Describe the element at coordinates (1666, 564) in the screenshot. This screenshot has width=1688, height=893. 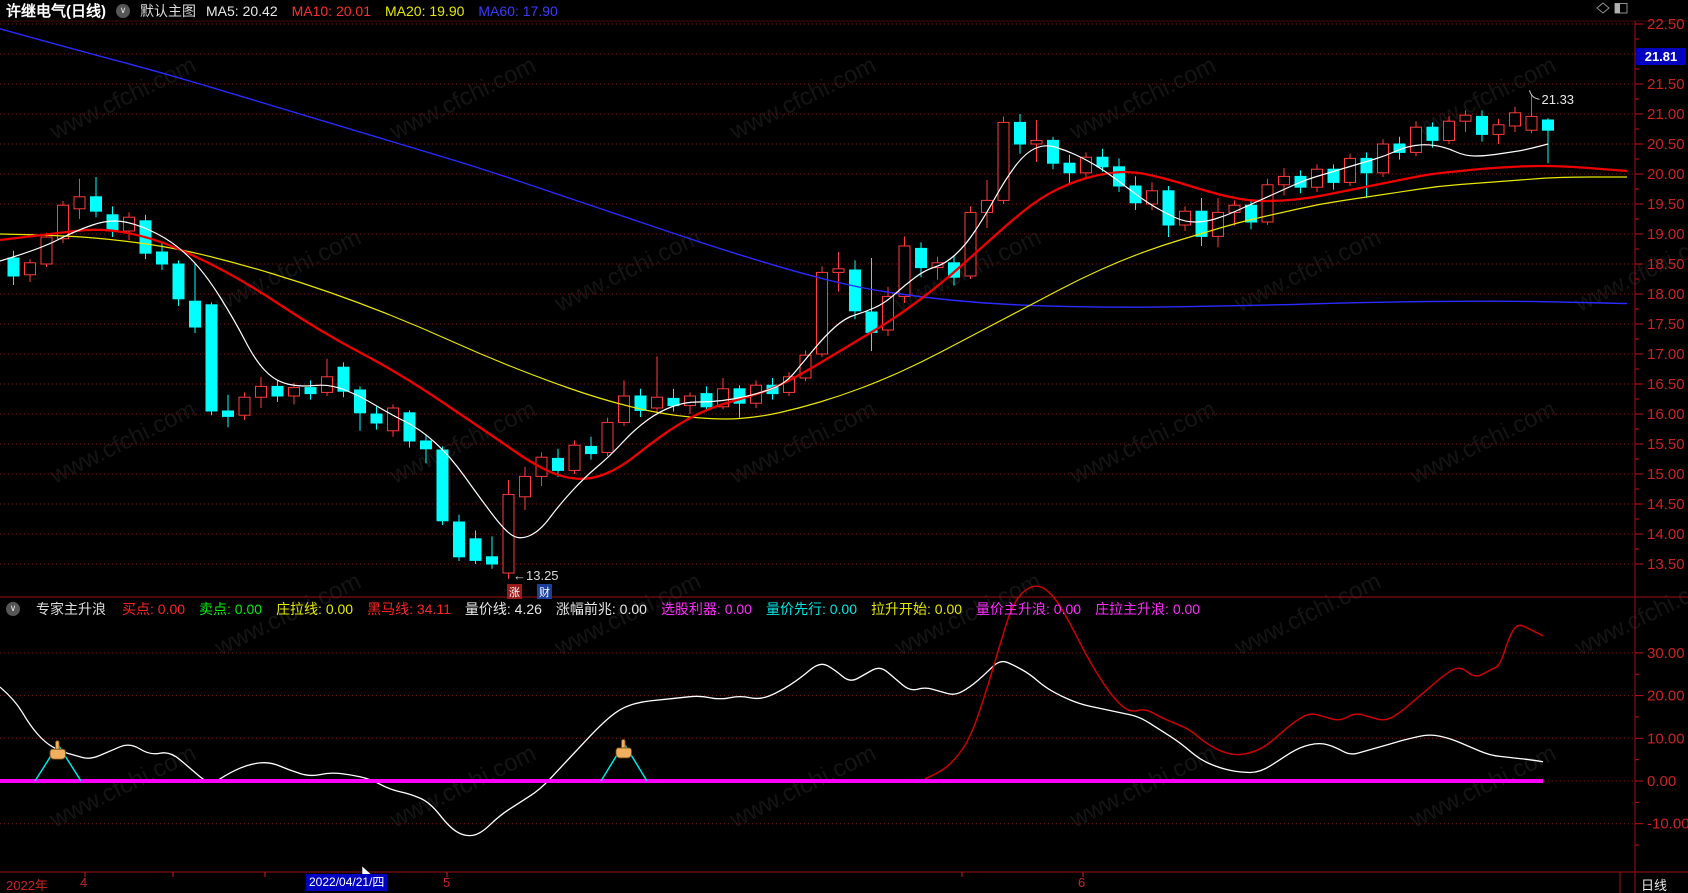
I see `svg-text: 13.50` at that location.